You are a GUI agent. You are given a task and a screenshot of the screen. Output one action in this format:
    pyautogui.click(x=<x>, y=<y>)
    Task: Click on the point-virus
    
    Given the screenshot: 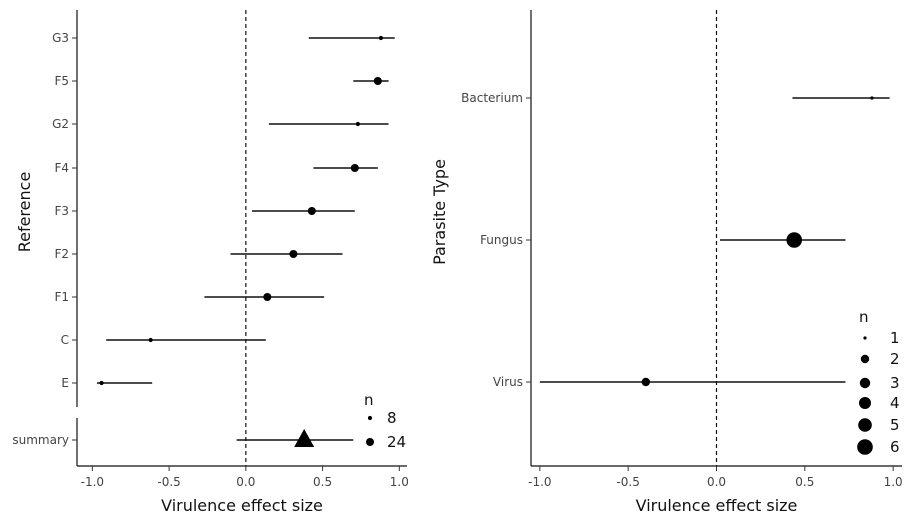 What is the action you would take?
    pyautogui.click(x=646, y=382)
    